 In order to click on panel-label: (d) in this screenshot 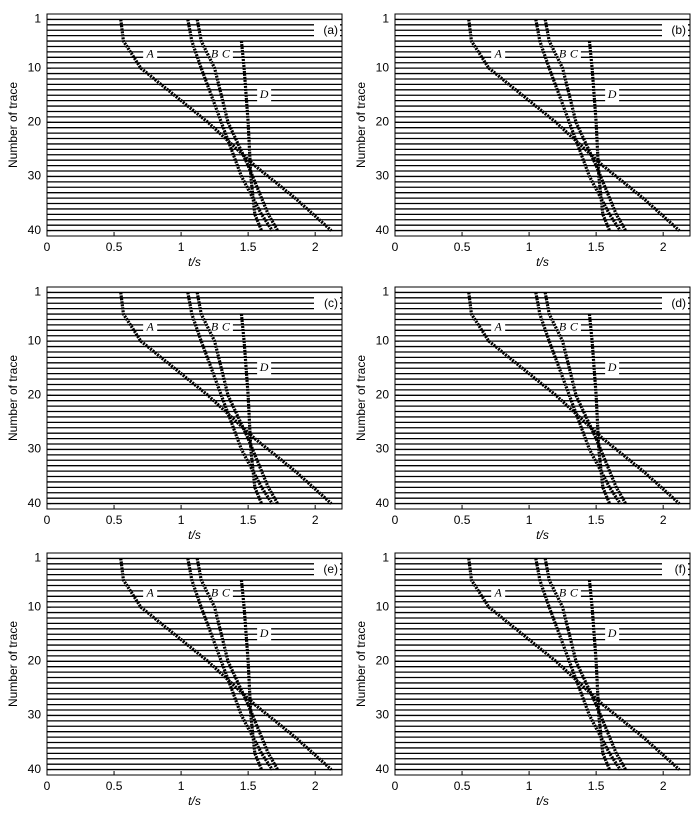, I will do `click(678, 303)`.